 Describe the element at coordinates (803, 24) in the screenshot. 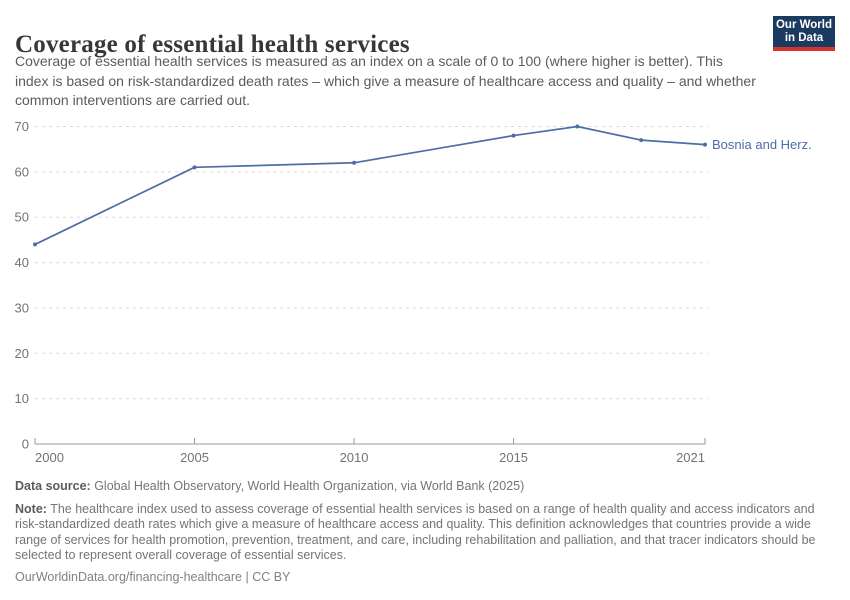

I see `owid-logo-line1: Our World` at that location.